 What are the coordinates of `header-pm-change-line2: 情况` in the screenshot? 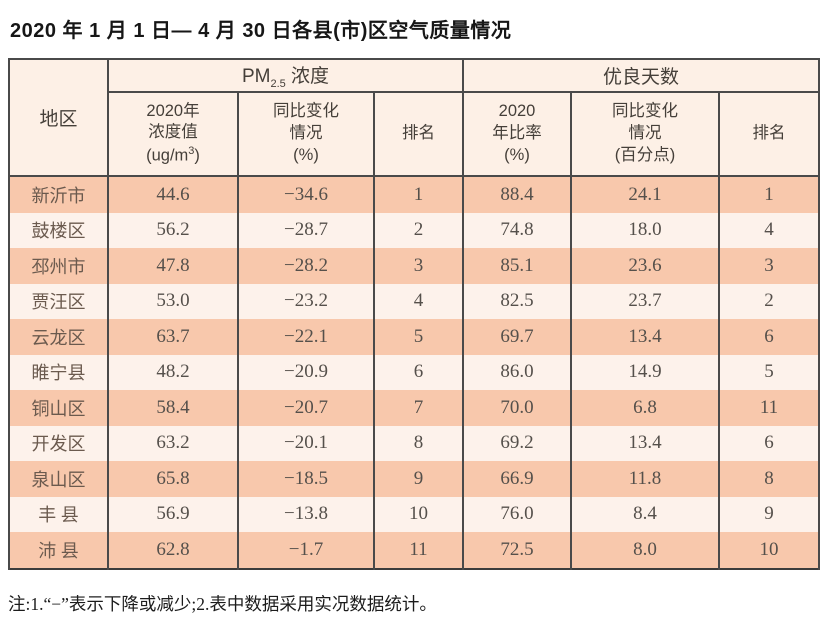 It's located at (306, 133).